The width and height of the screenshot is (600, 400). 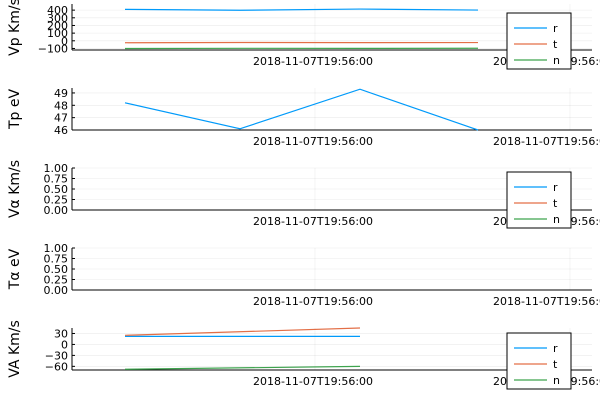 What do you see at coordinates (61, 130) in the screenshot?
I see `y-tick-label: 46` at bounding box center [61, 130].